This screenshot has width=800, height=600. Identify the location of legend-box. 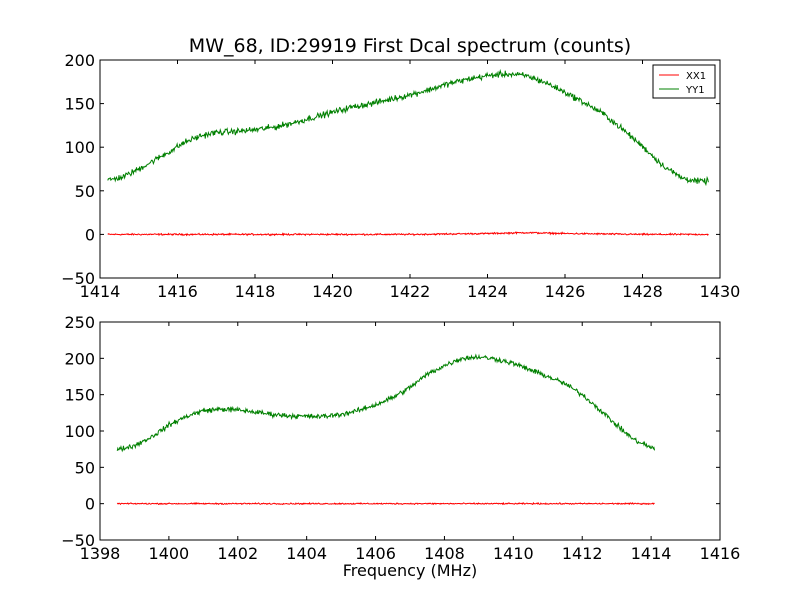
(684, 81).